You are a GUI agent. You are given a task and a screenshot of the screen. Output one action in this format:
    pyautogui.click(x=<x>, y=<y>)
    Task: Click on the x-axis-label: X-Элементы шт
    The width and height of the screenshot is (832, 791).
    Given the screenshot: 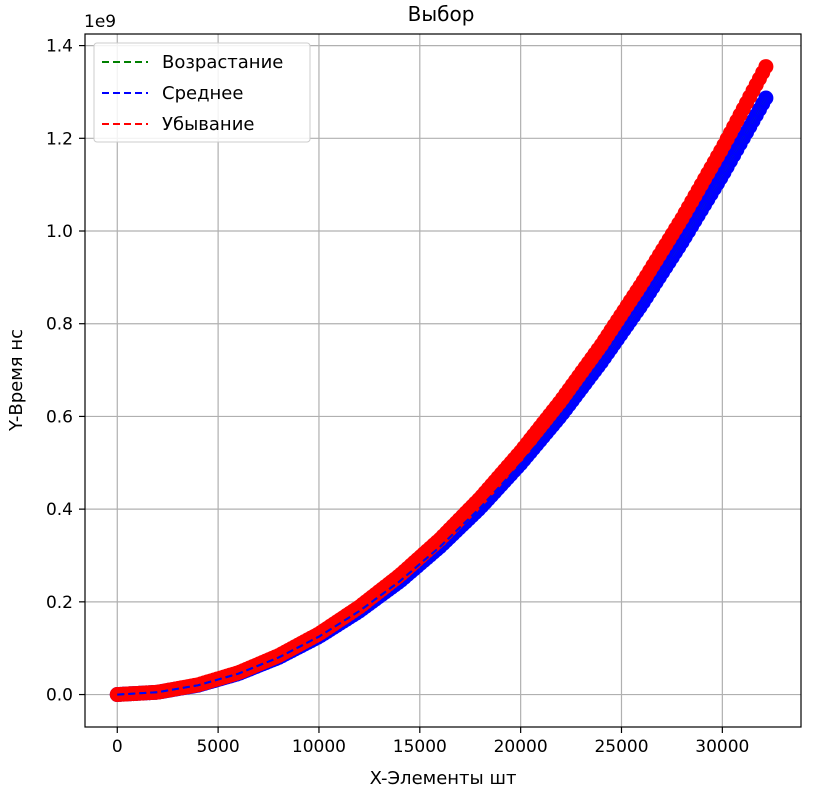 What is the action you would take?
    pyautogui.click(x=443, y=778)
    